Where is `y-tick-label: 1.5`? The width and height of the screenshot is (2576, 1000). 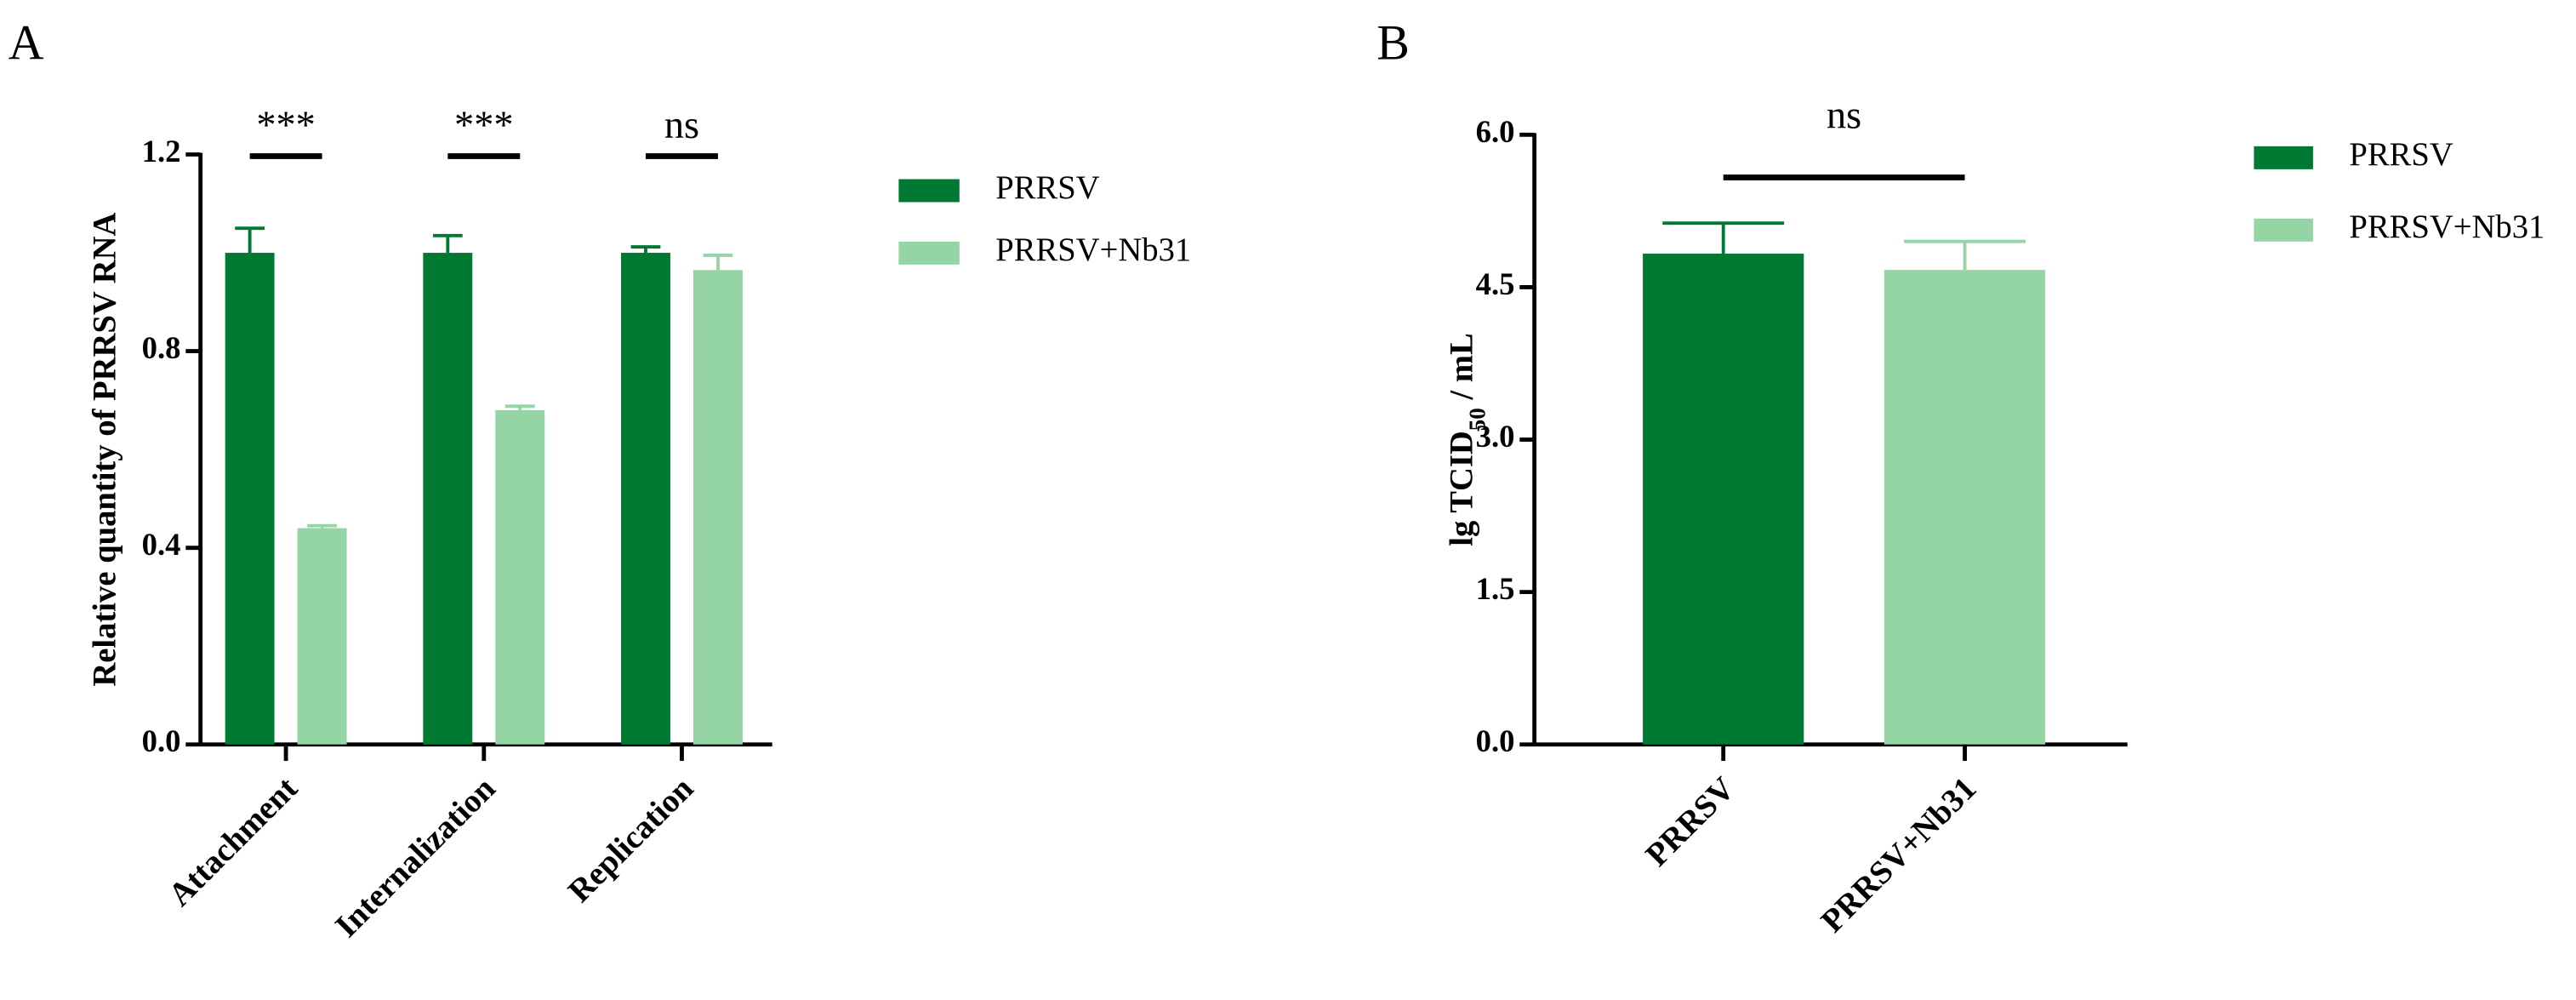 y-tick-label: 1.5 is located at coordinates (1495, 589).